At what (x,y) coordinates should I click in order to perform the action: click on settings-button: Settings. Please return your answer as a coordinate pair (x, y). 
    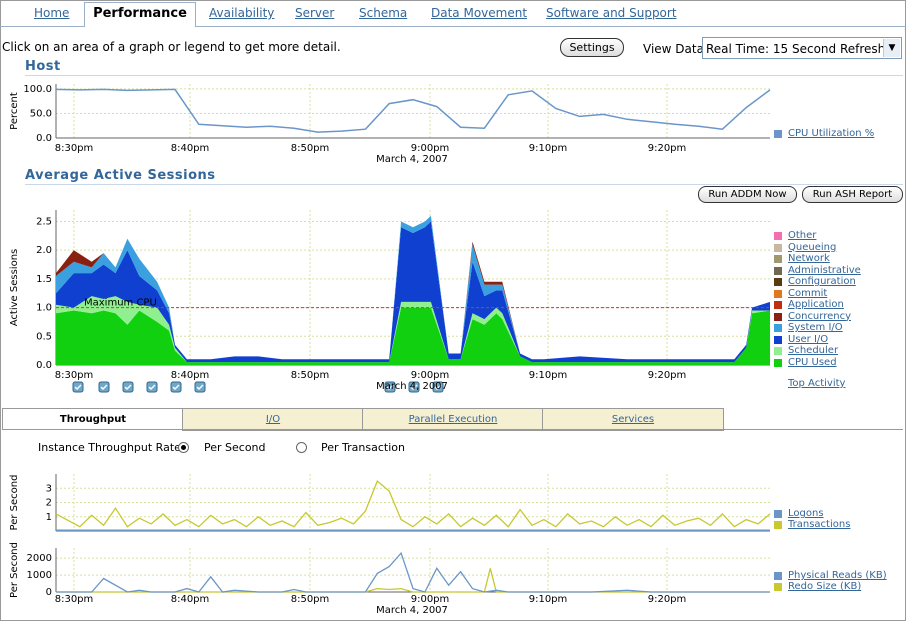
    Looking at the image, I should click on (592, 47).